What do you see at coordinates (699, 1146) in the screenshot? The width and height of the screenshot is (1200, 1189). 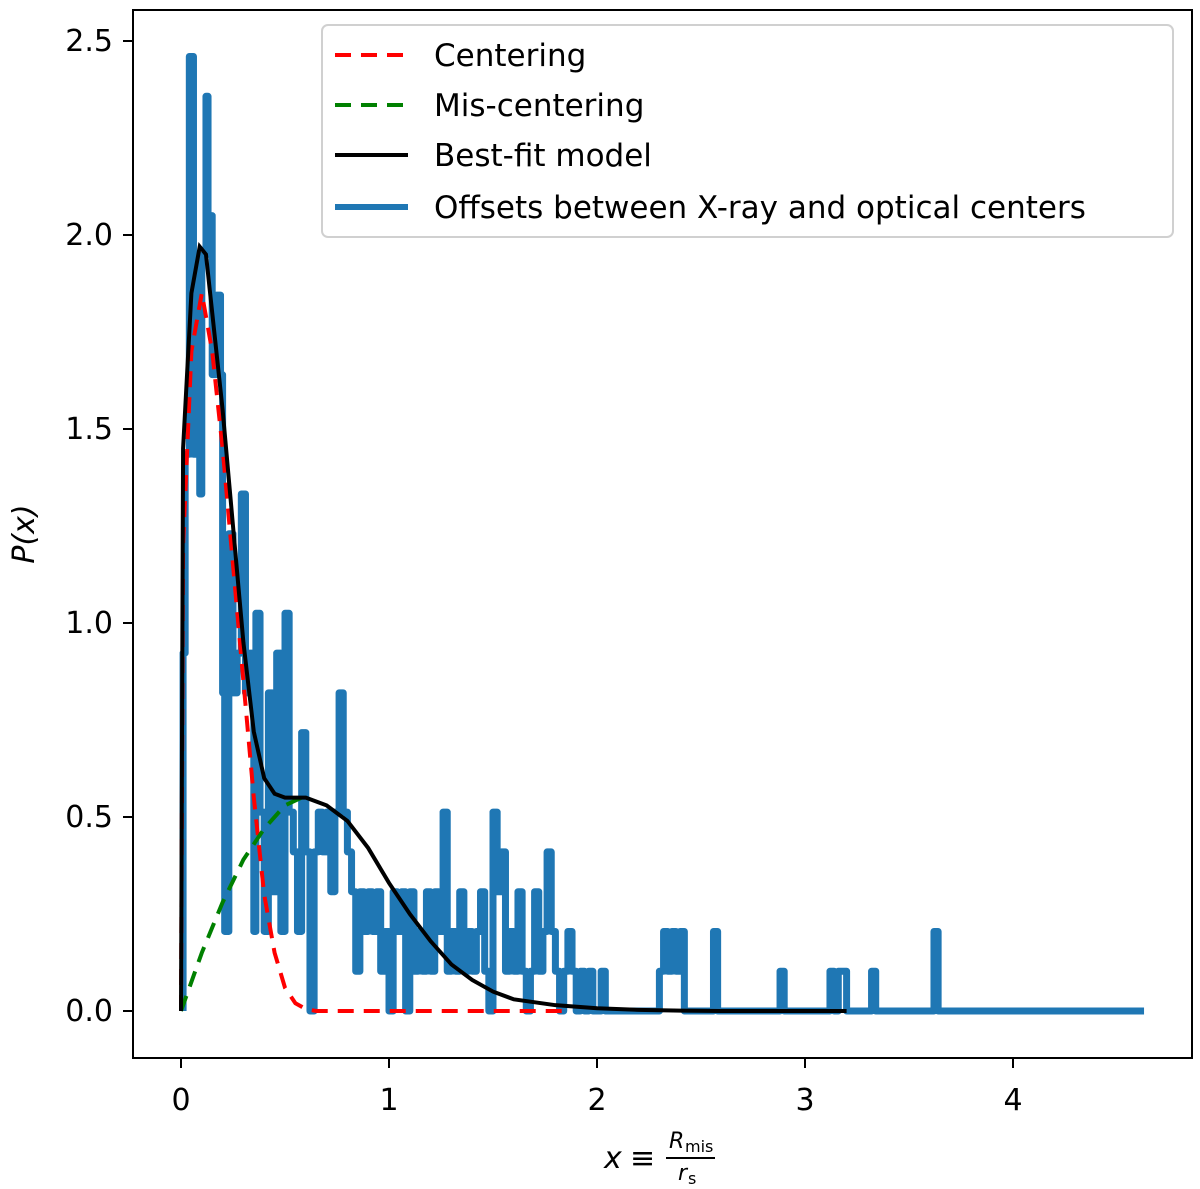 I see `x-axis-label-num-sub: mis` at bounding box center [699, 1146].